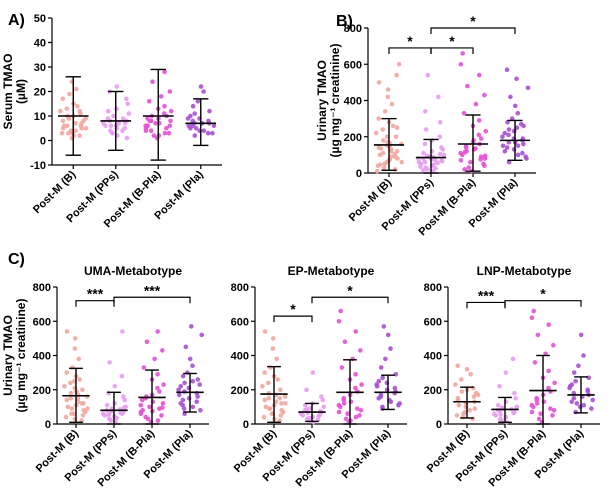  What do you see at coordinates (433, 322) in the screenshot?
I see `y-tick-label: 600` at bounding box center [433, 322].